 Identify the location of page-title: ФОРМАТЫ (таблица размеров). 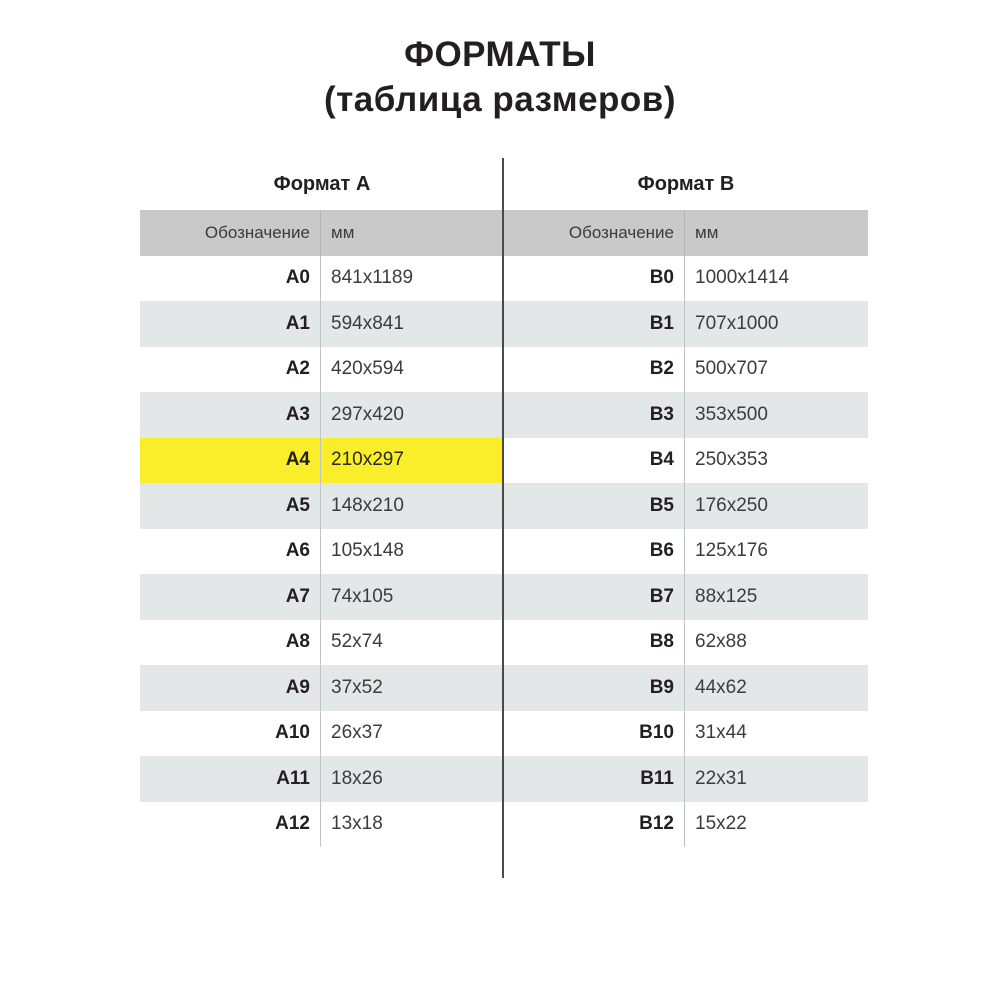
(500, 77).